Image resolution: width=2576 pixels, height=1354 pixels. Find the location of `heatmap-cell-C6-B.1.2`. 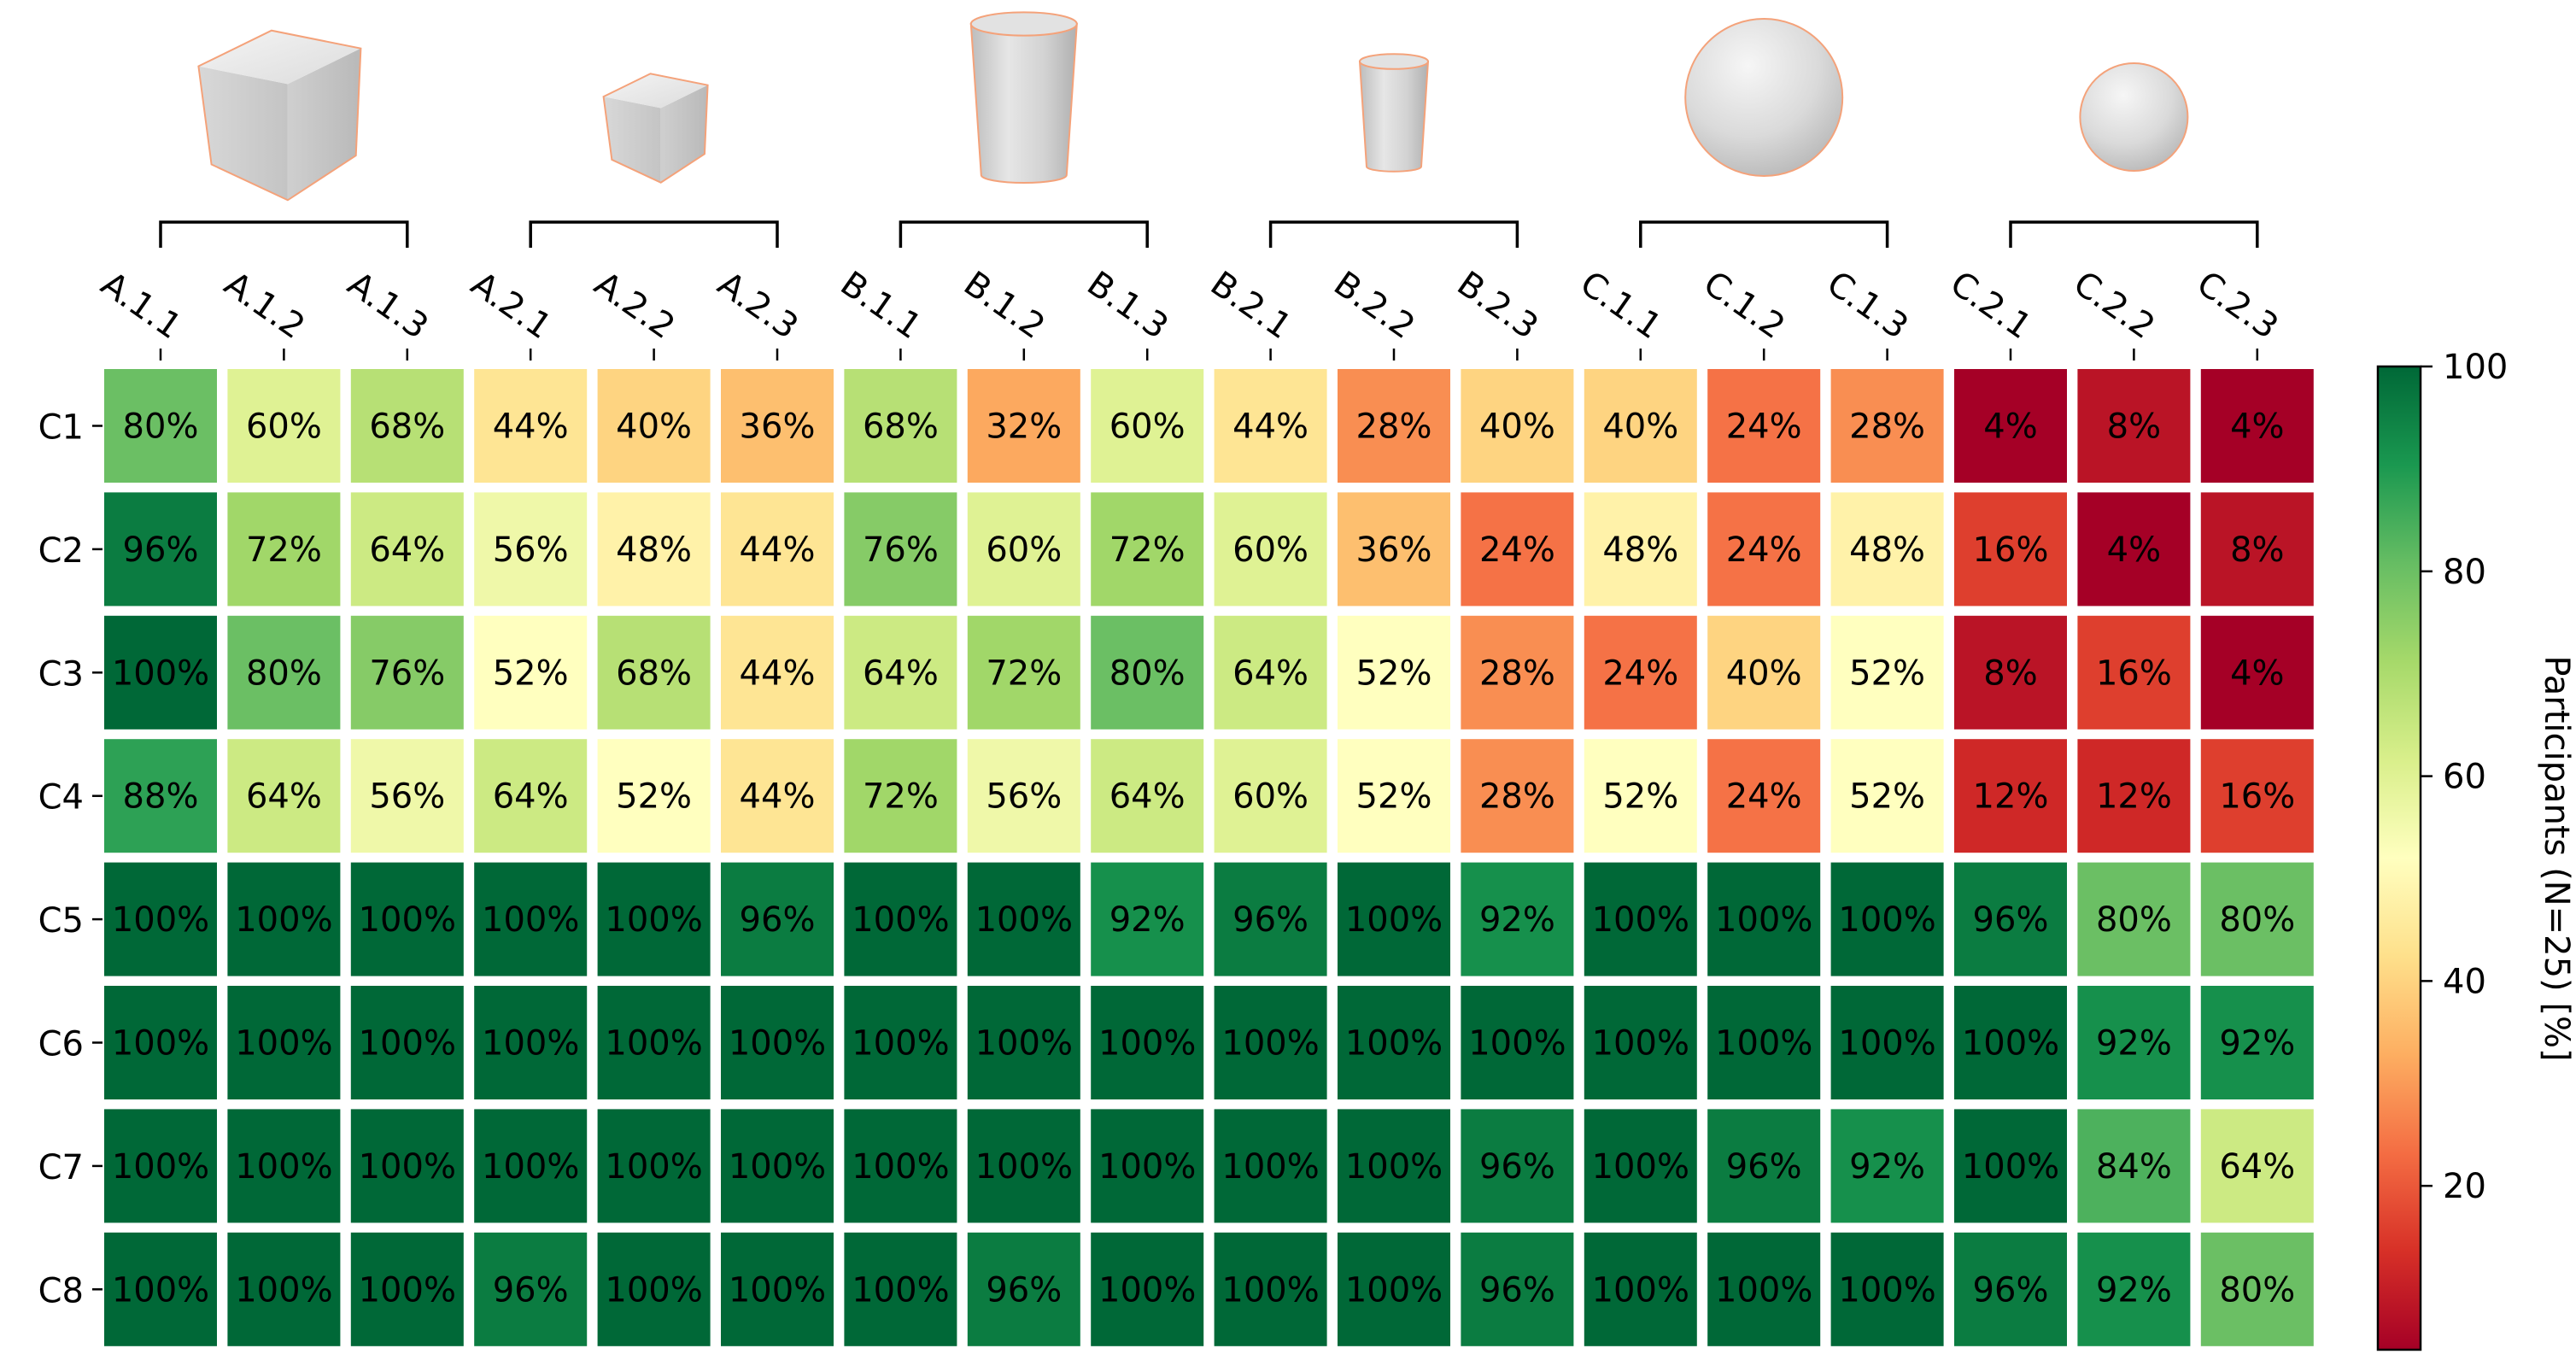

heatmap-cell-C6-B.1.2 is located at coordinates (1023, 1042).